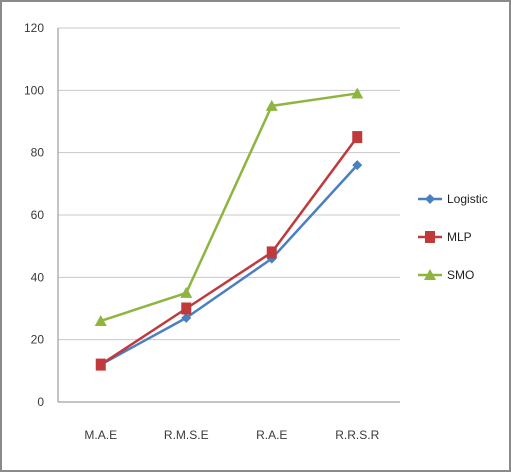  I want to click on x-tick-labels: M.A.E R.M.S.E R.A.E R.R.S.R, so click(231, 435).